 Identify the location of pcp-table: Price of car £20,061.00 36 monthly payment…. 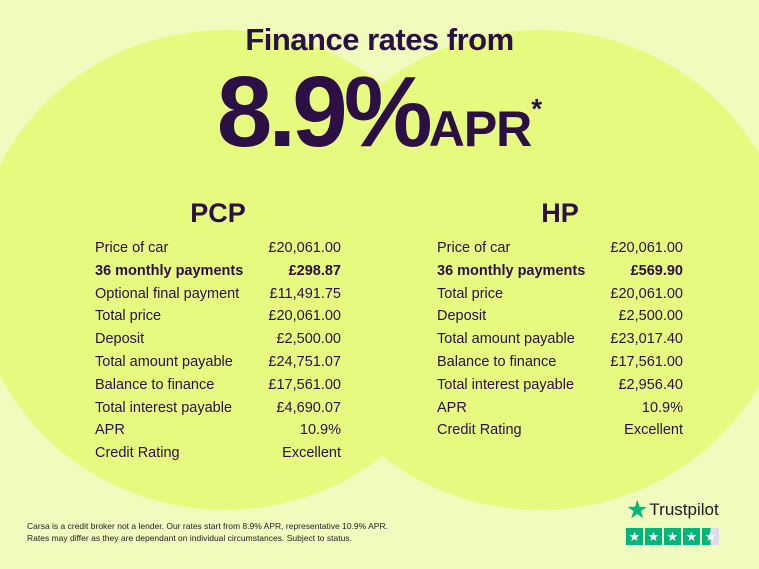
(218, 351).